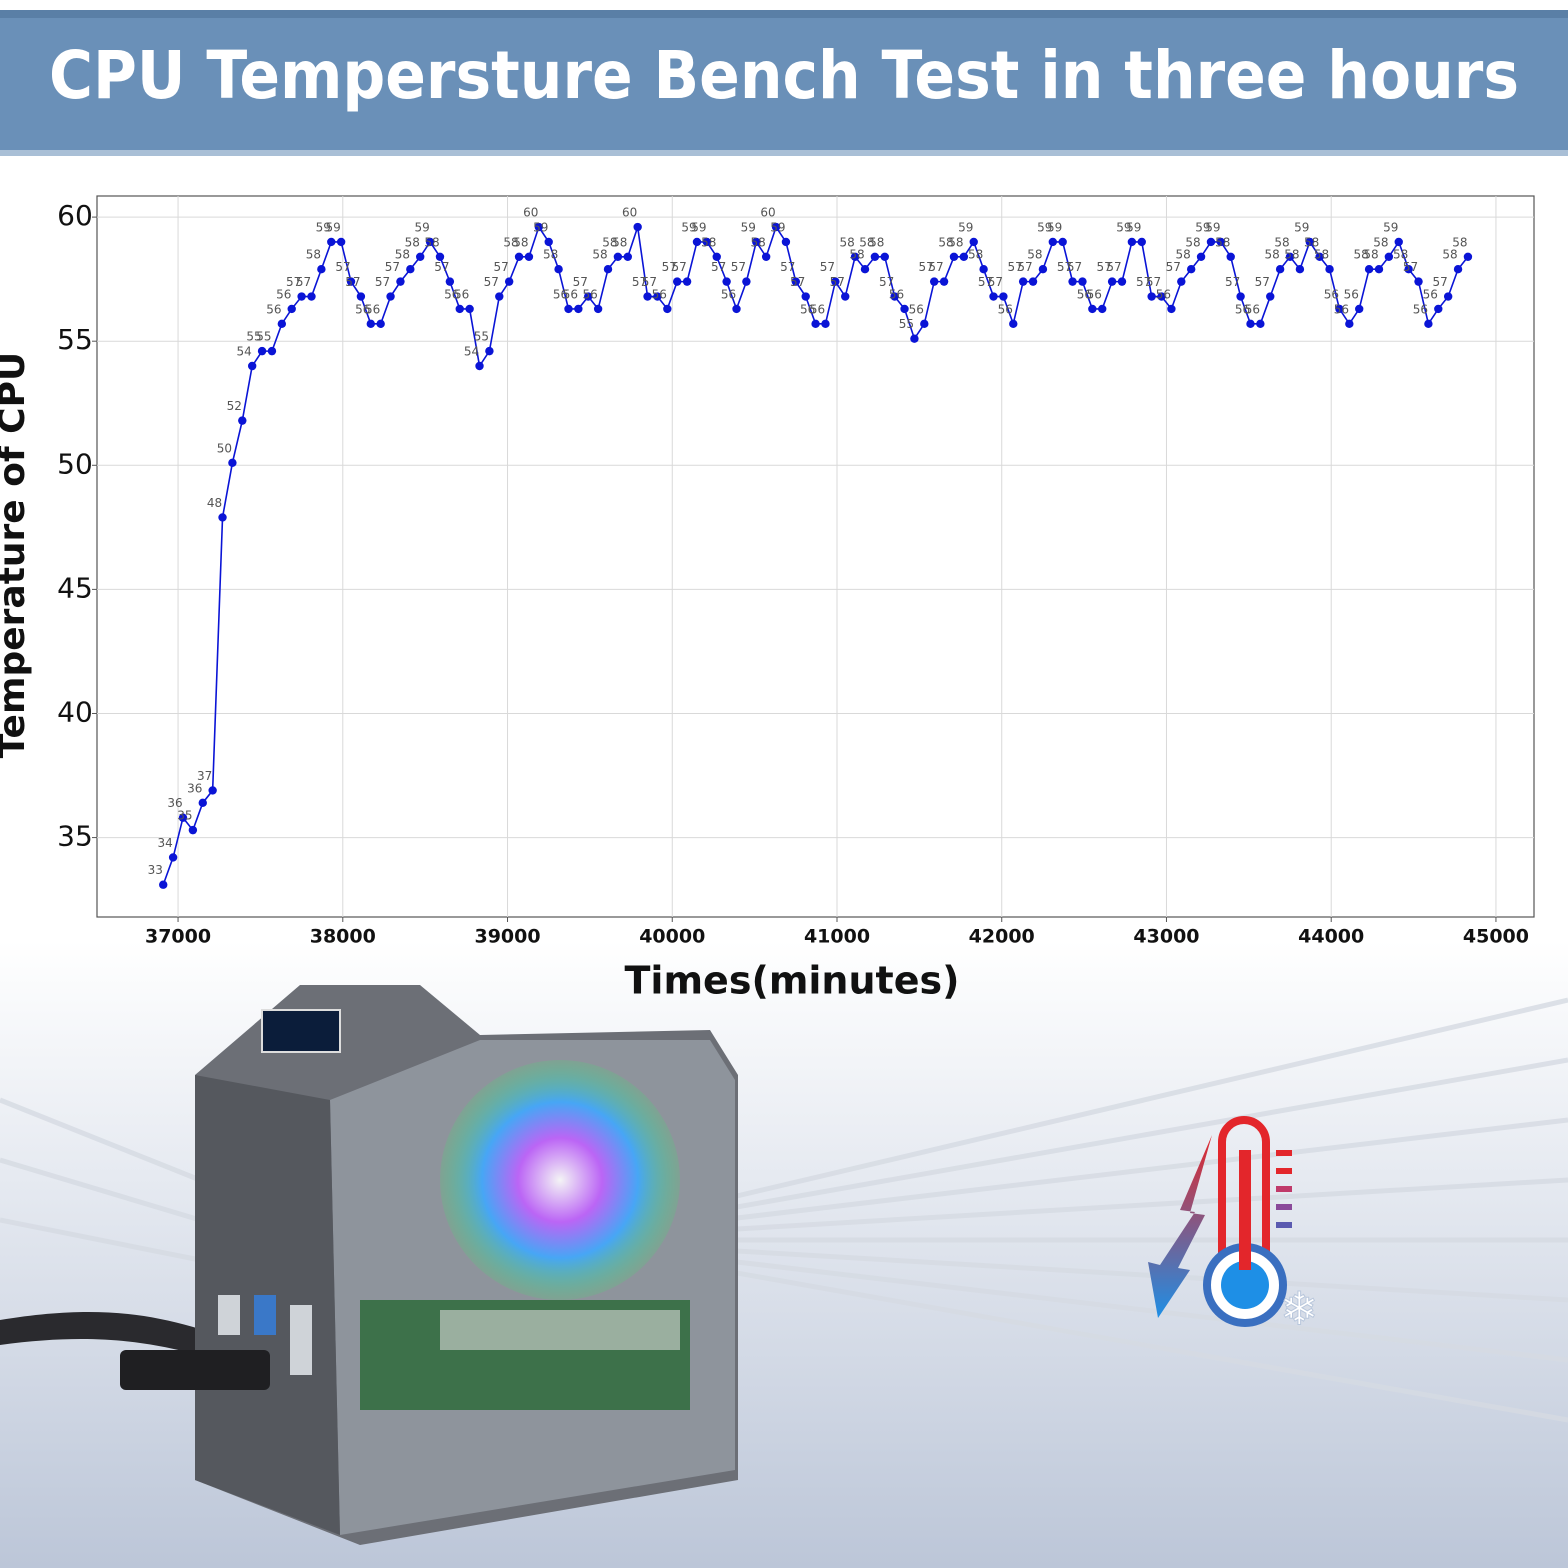 The image size is (1568, 1568). I want to click on data-label: 35, so click(184, 816).